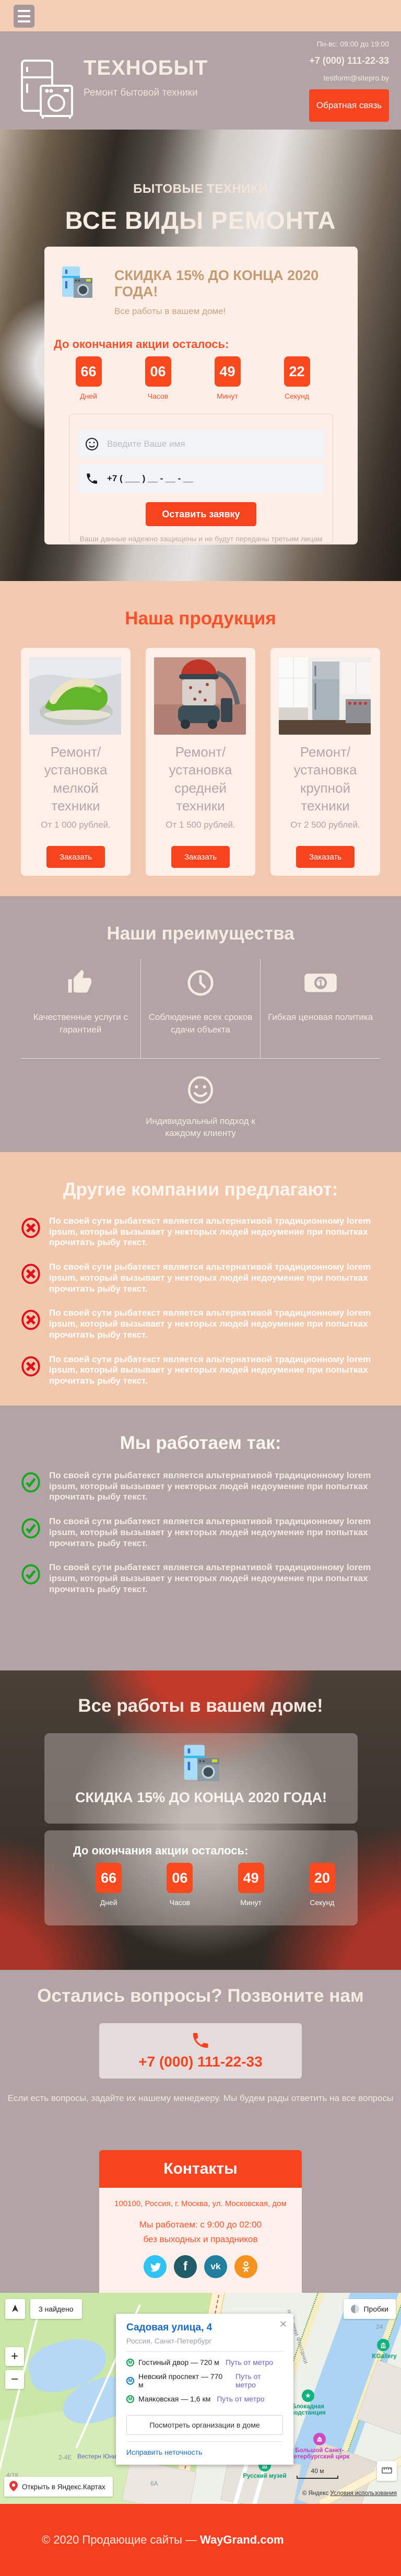 The height and width of the screenshot is (2576, 401). Describe the element at coordinates (383, 2345) in the screenshot. I see `kgallery-poi-icon` at that location.